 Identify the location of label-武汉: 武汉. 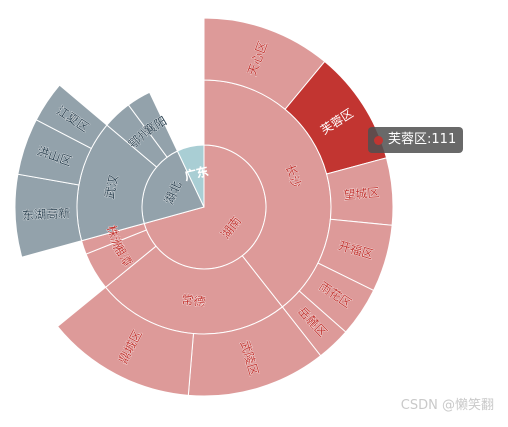
(111, 187).